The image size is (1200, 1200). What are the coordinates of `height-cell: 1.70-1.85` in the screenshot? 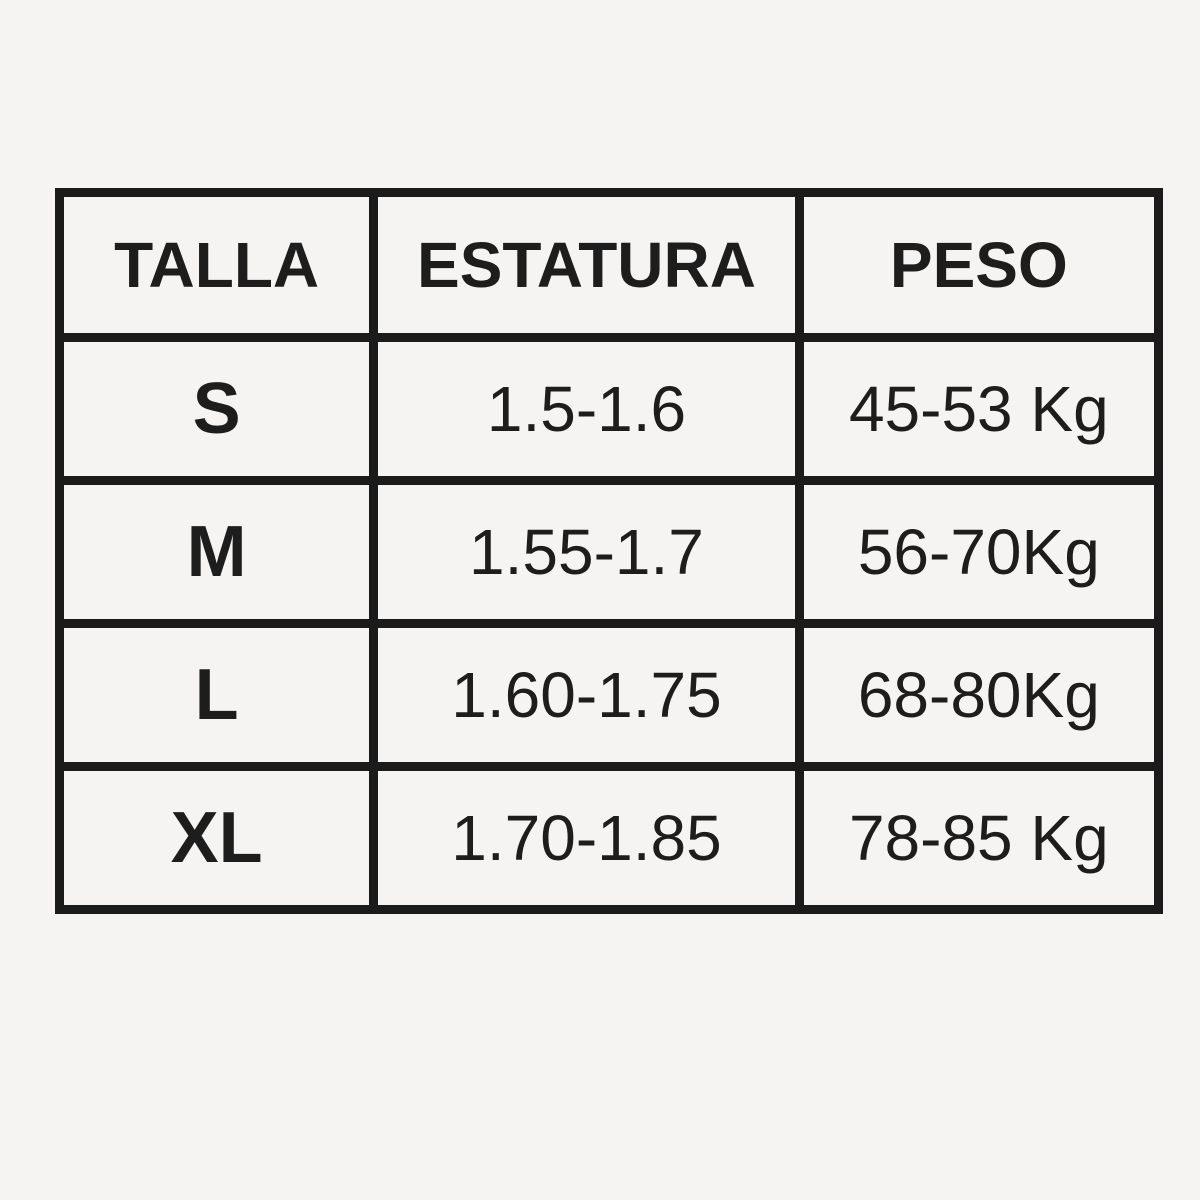 It's located at (586, 838).